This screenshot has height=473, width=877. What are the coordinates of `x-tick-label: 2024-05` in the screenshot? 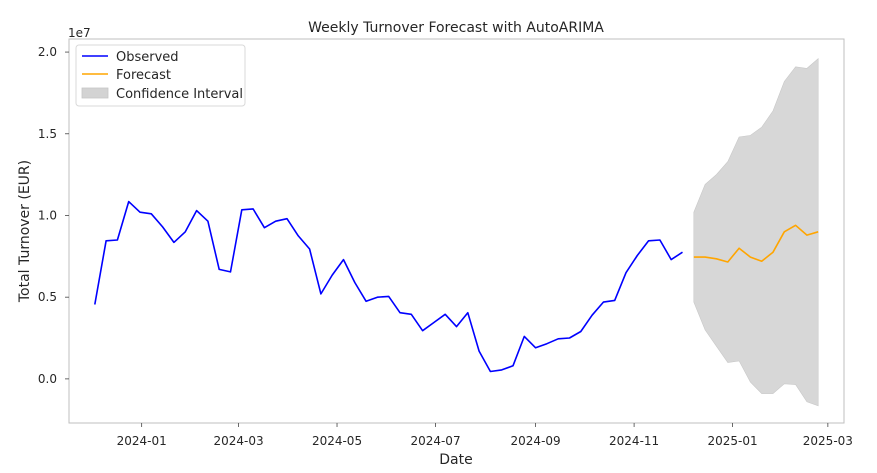 It's located at (337, 441).